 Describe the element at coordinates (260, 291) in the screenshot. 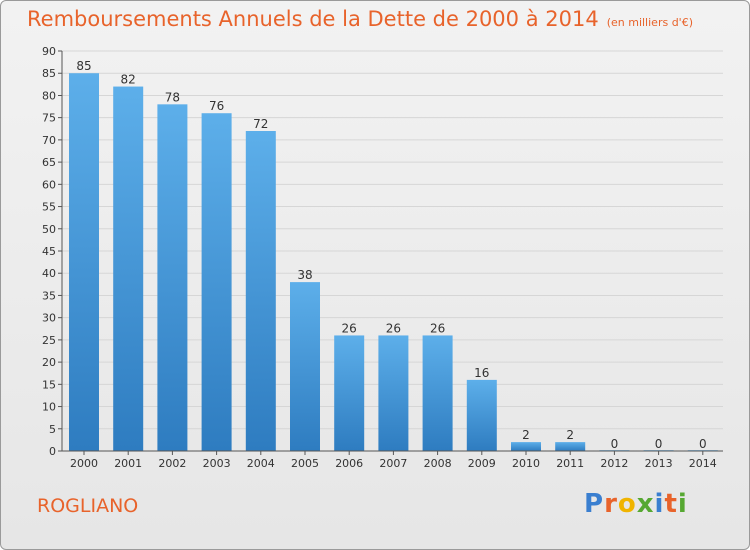

I see `bar-2004` at that location.